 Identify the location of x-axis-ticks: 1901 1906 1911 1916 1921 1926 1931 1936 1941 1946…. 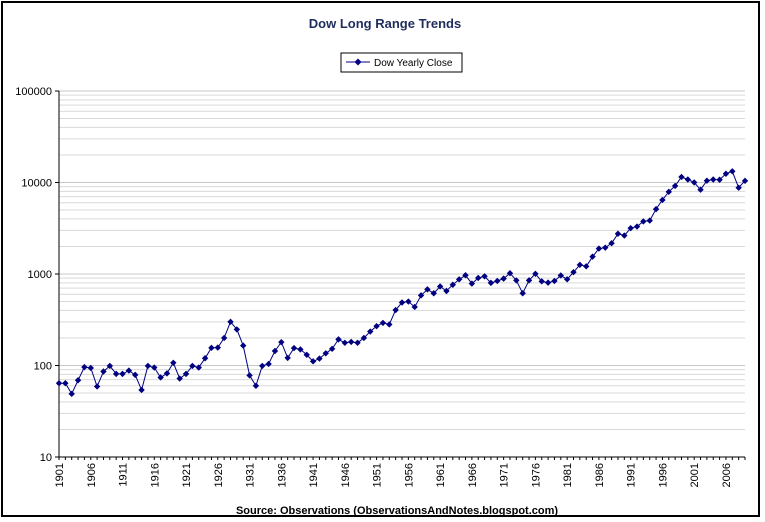
(400, 472).